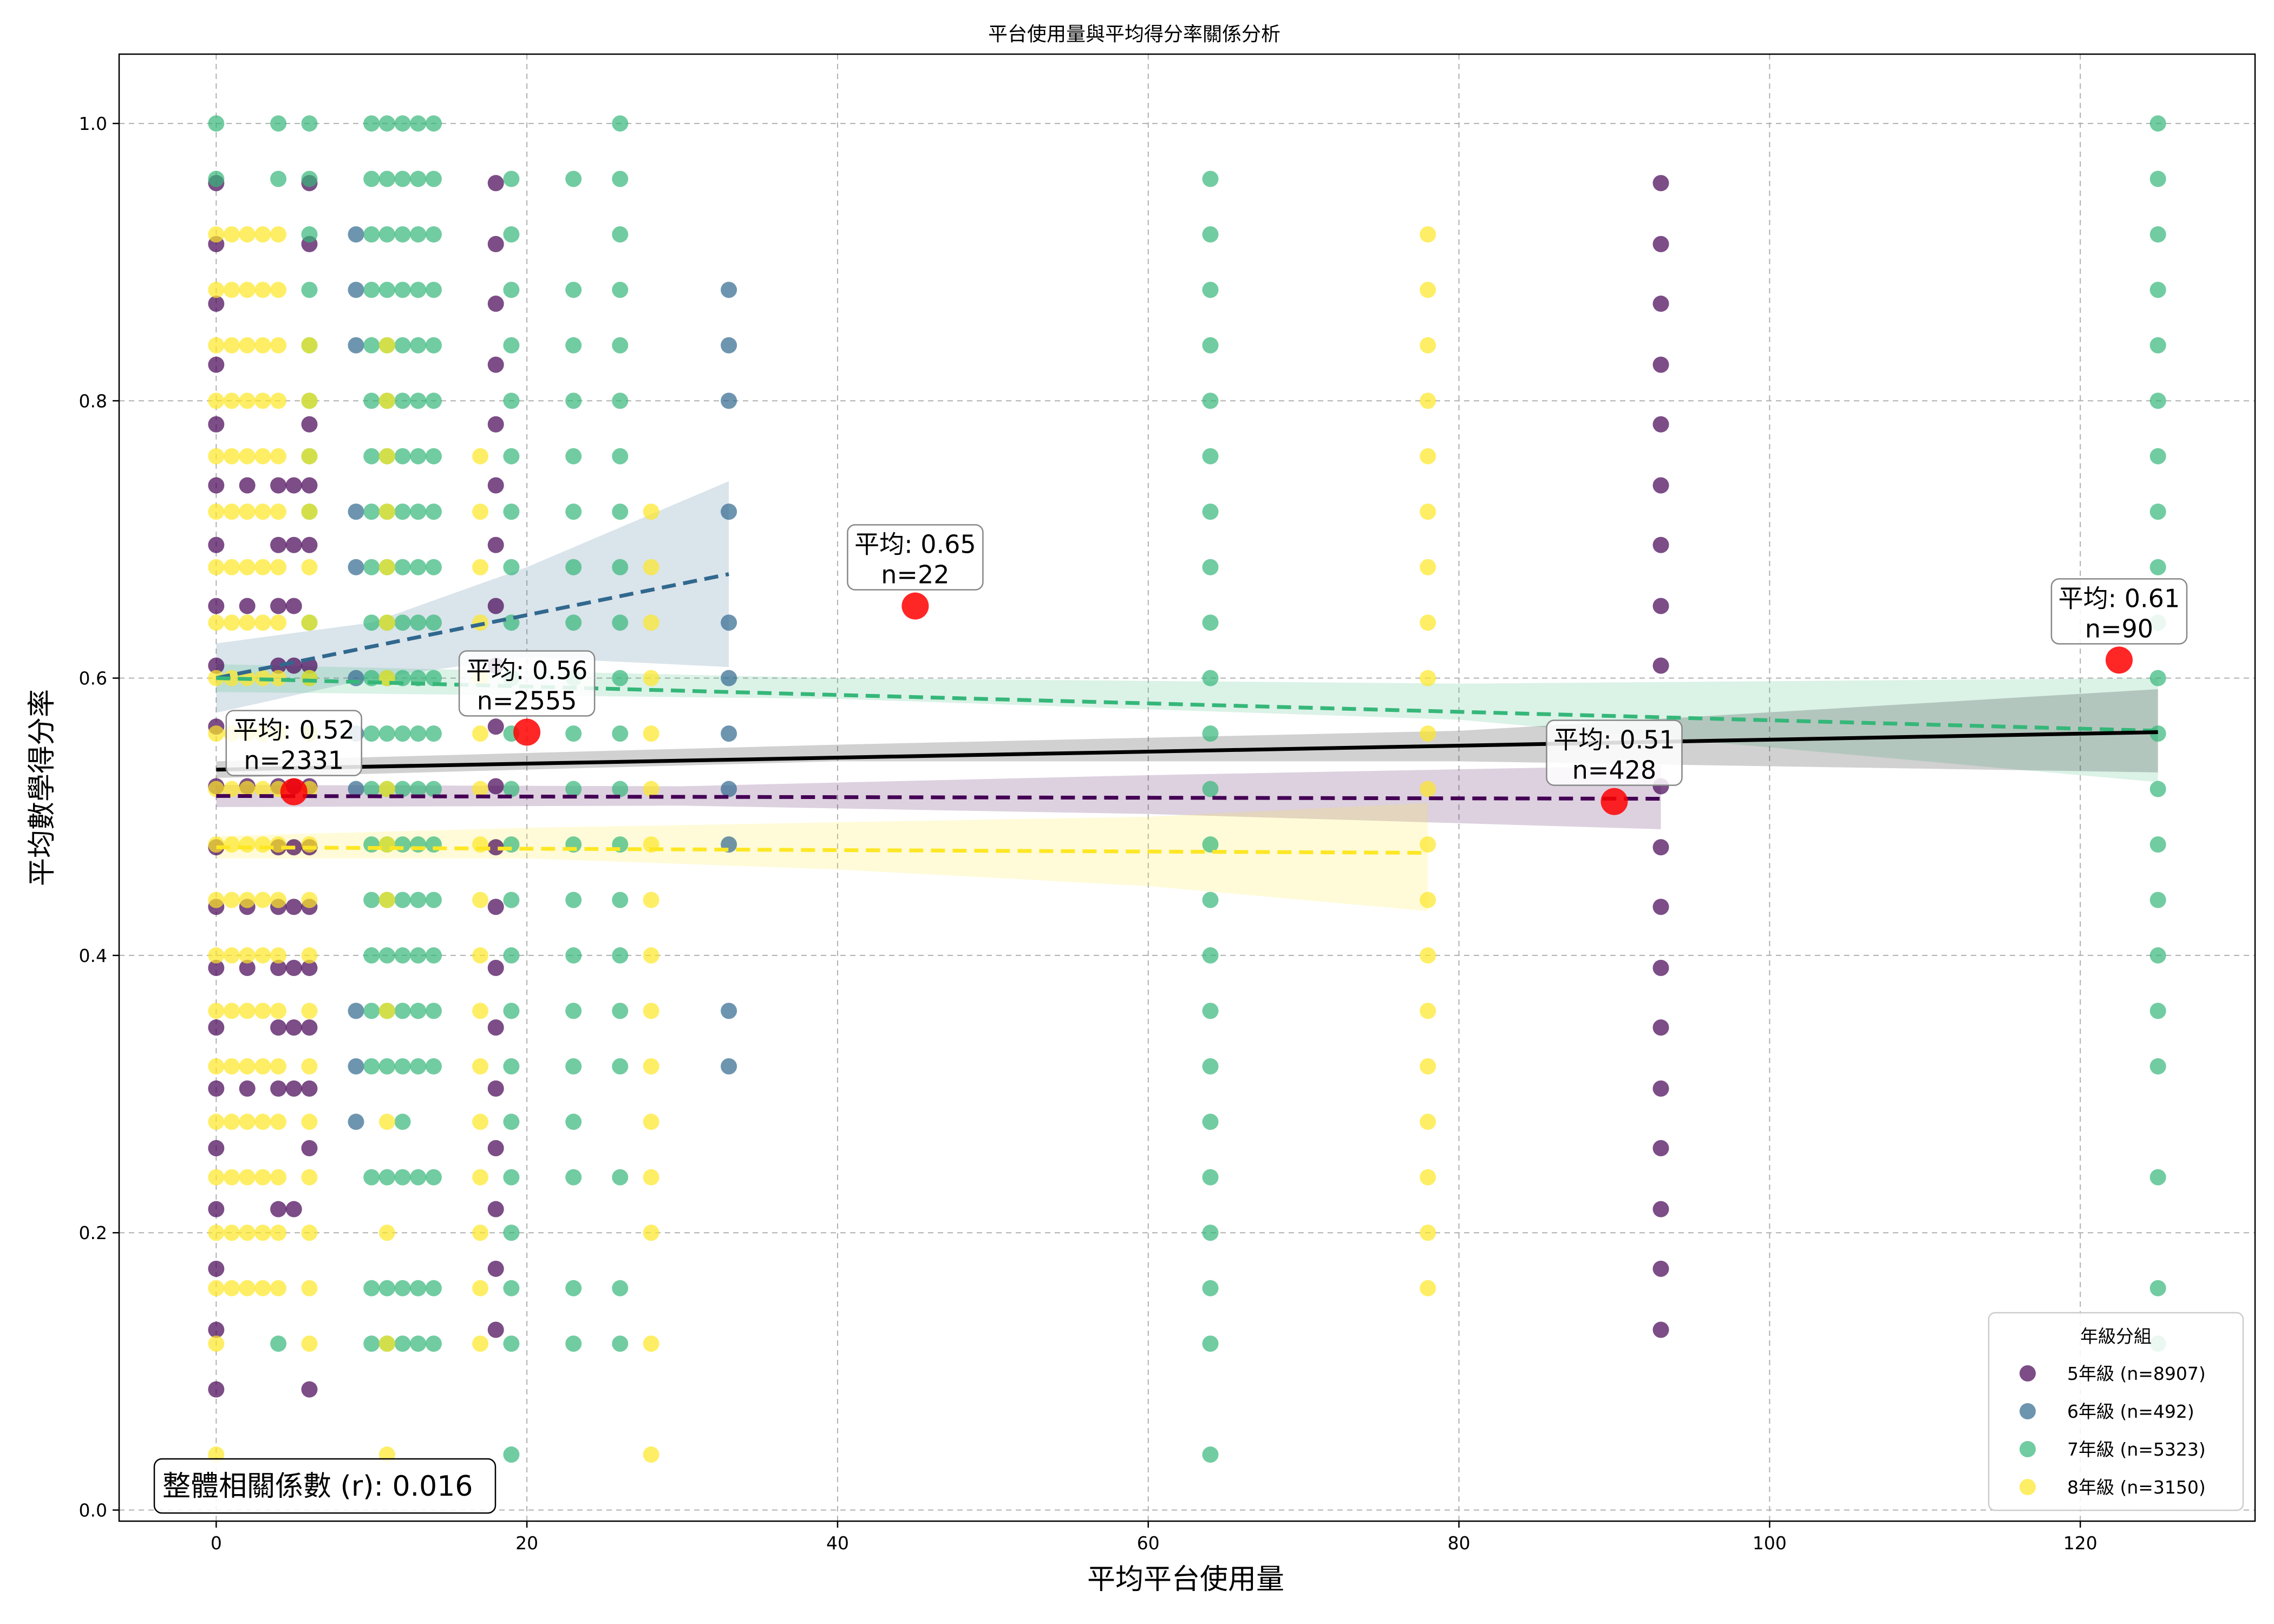 This screenshot has width=2274, height=1624. I want to click on group-mean-point, so click(294, 792).